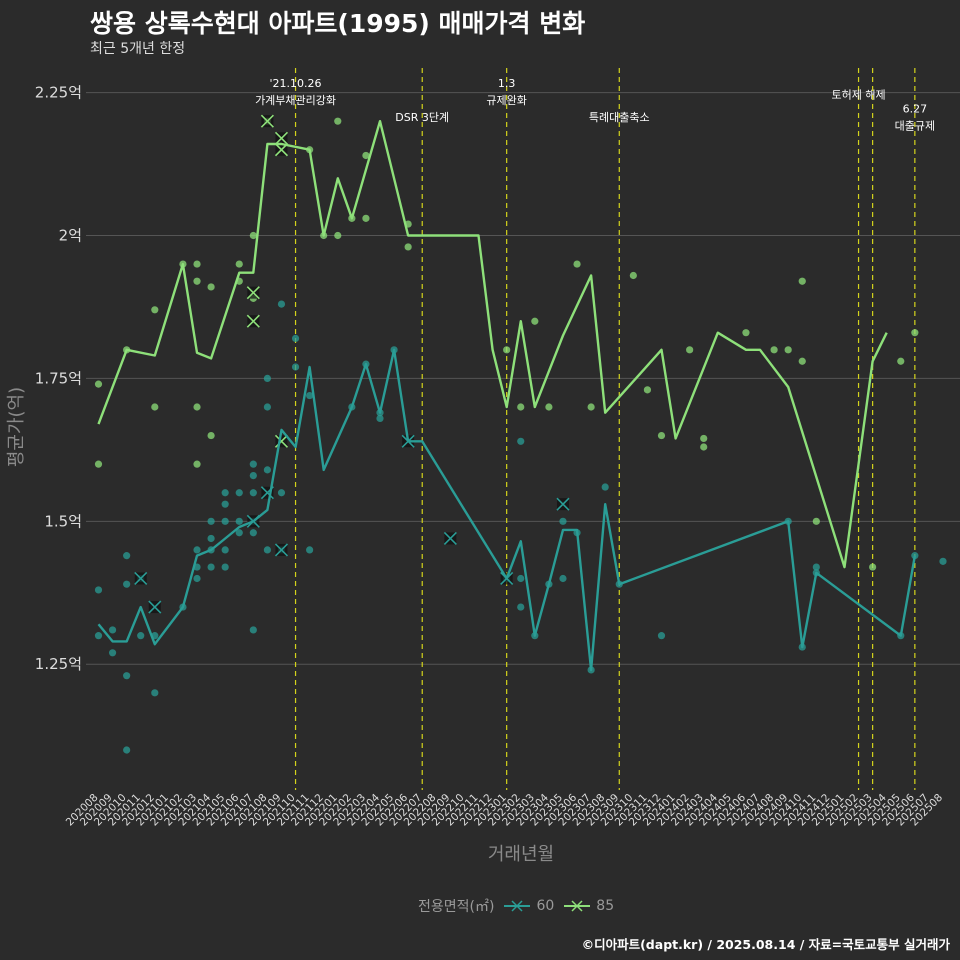  I want to click on y-tick-label: 1.25억, so click(58, 664).